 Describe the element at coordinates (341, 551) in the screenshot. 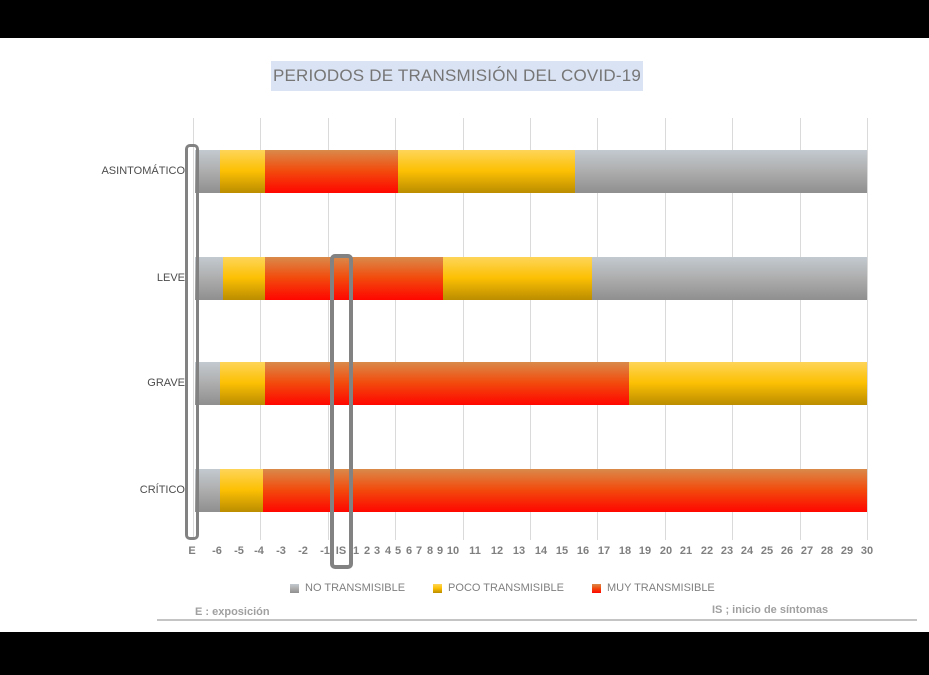

I see `x-tick-label: IS` at that location.